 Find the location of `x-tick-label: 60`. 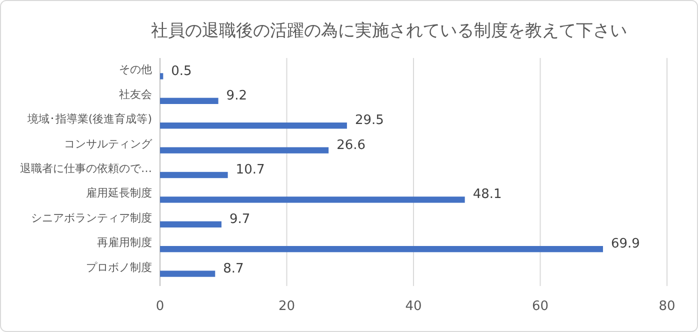

x-tick-label: 60 is located at coordinates (540, 306).